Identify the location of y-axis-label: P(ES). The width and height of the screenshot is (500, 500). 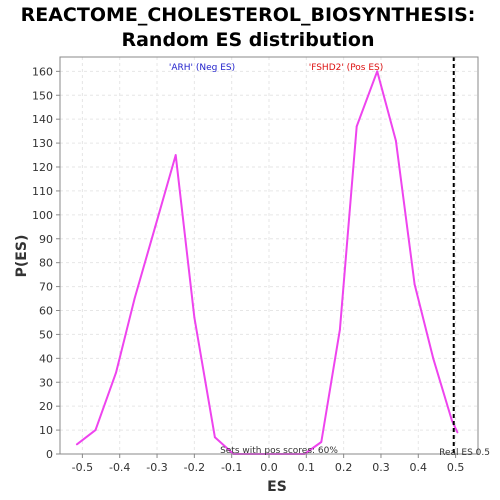
(22, 256).